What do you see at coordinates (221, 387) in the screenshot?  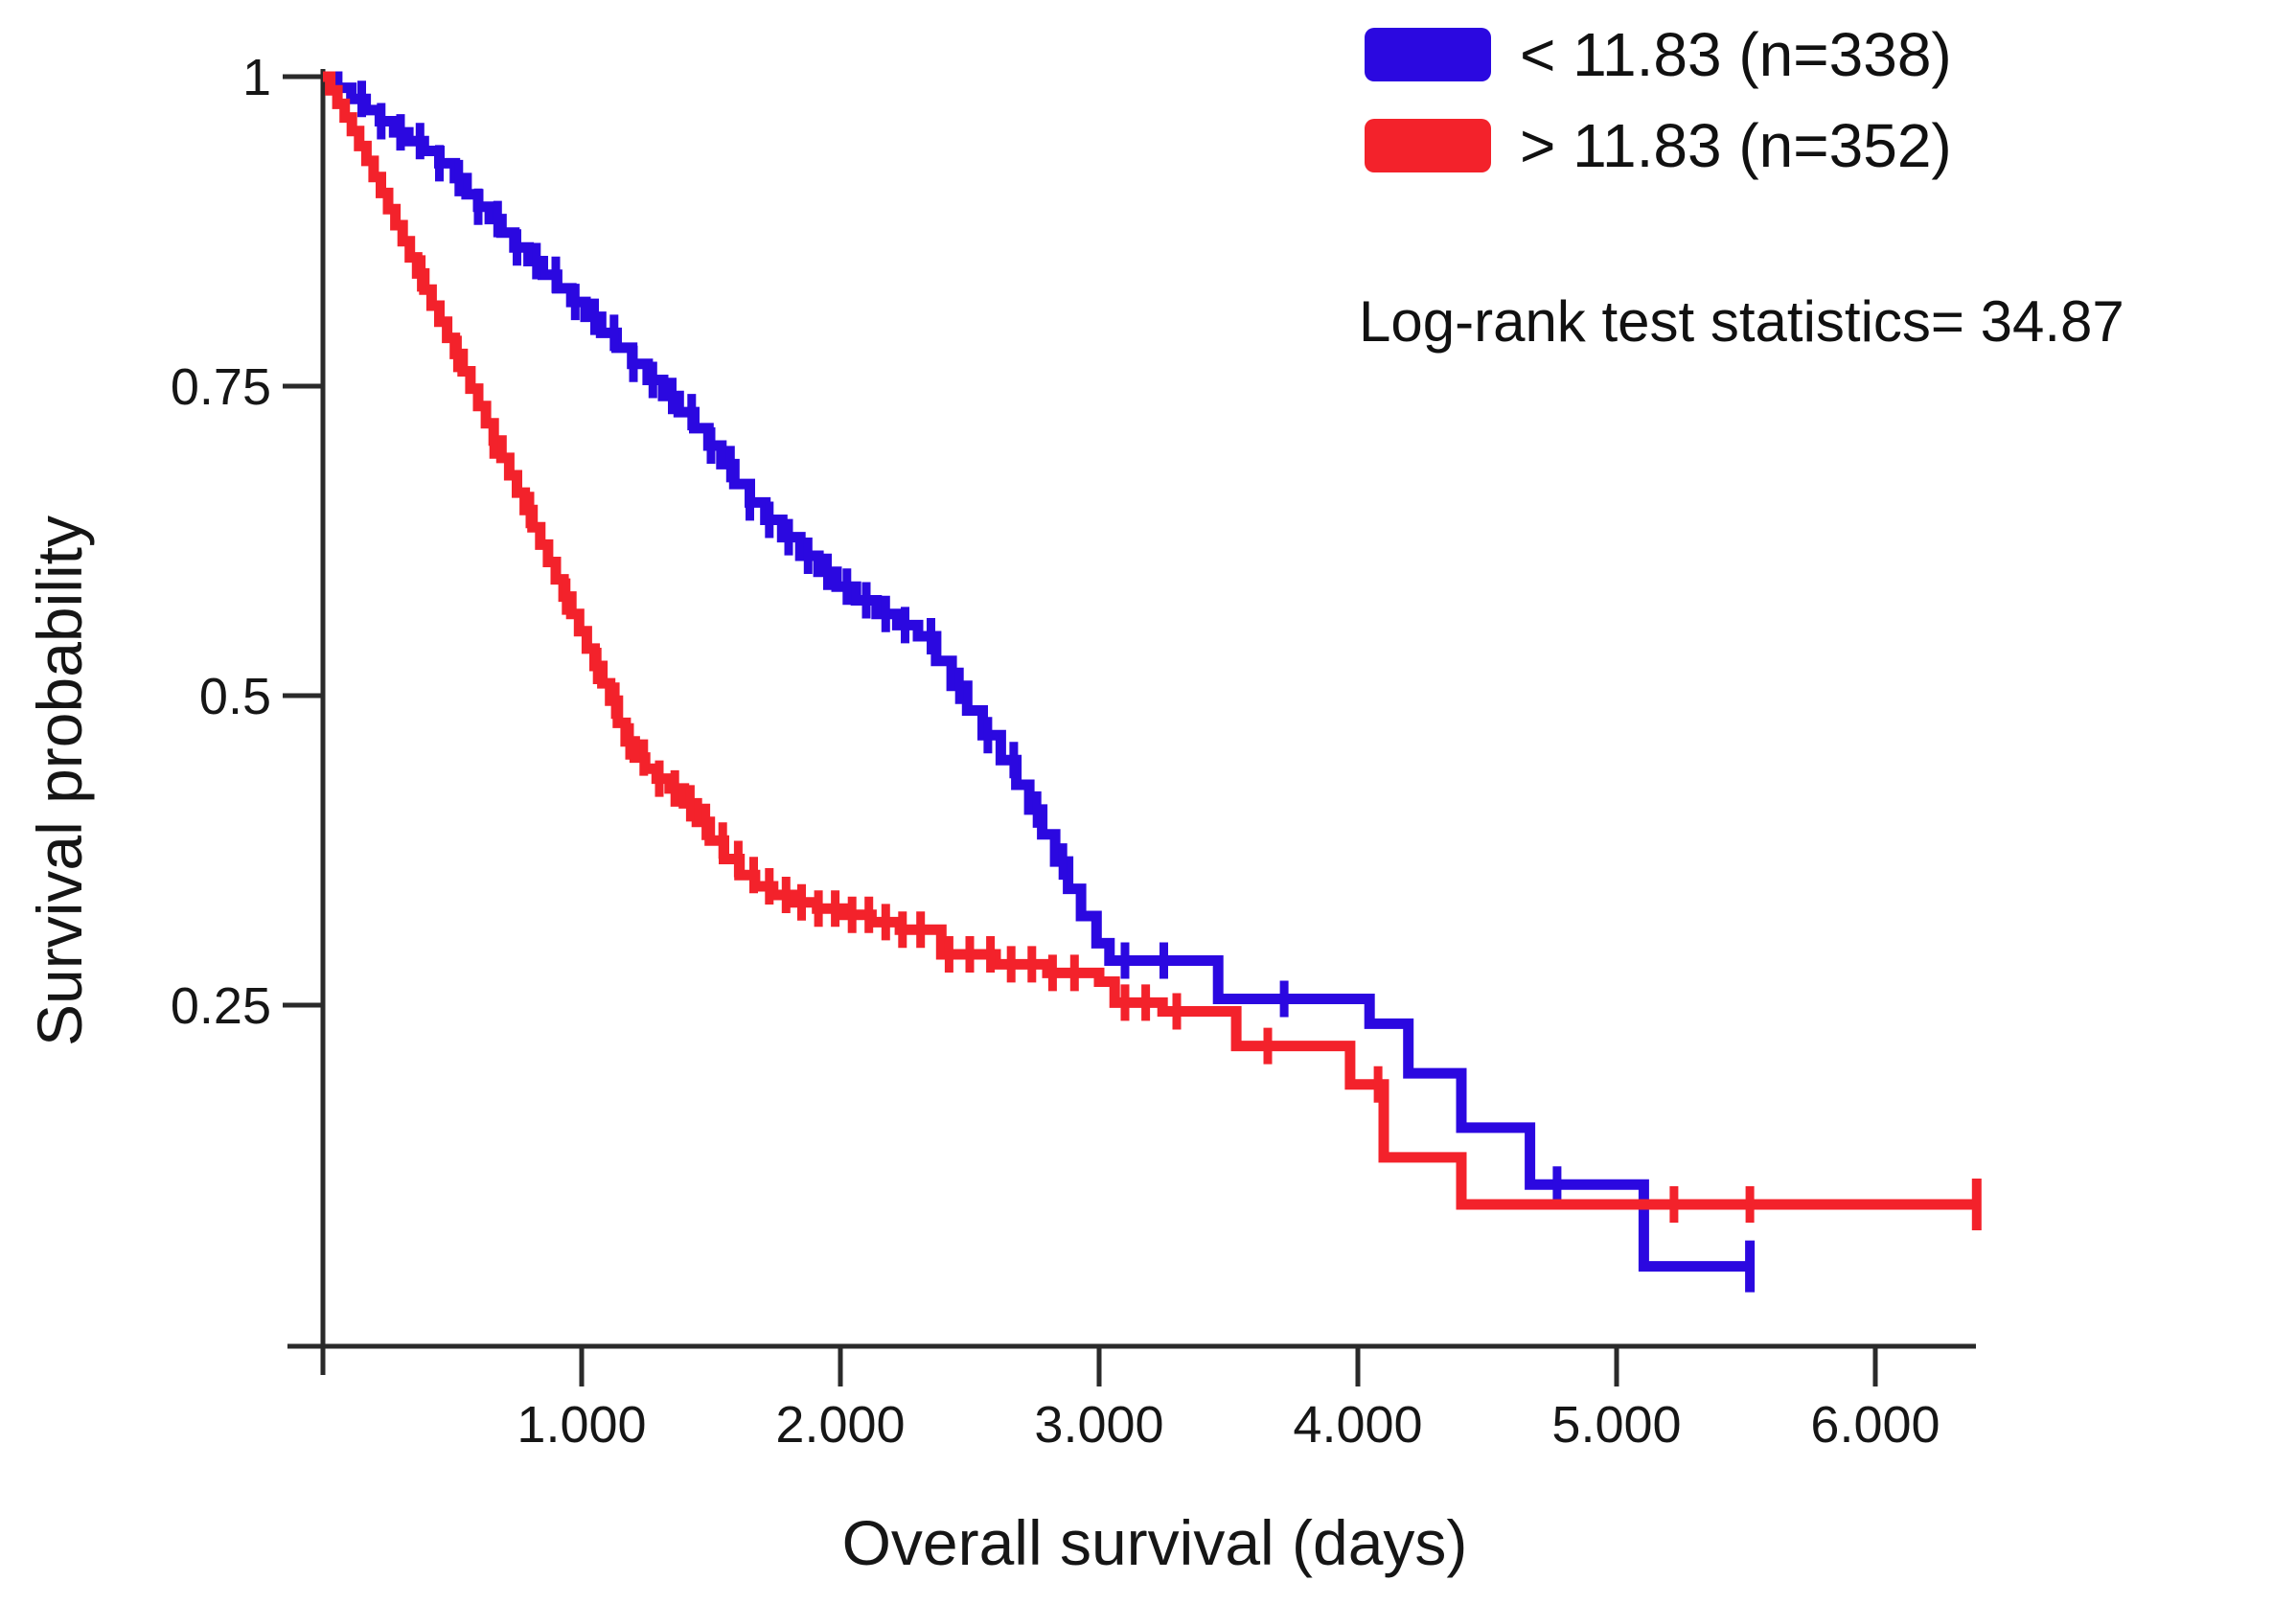 I see `y-tick-label: 0.75` at bounding box center [221, 387].